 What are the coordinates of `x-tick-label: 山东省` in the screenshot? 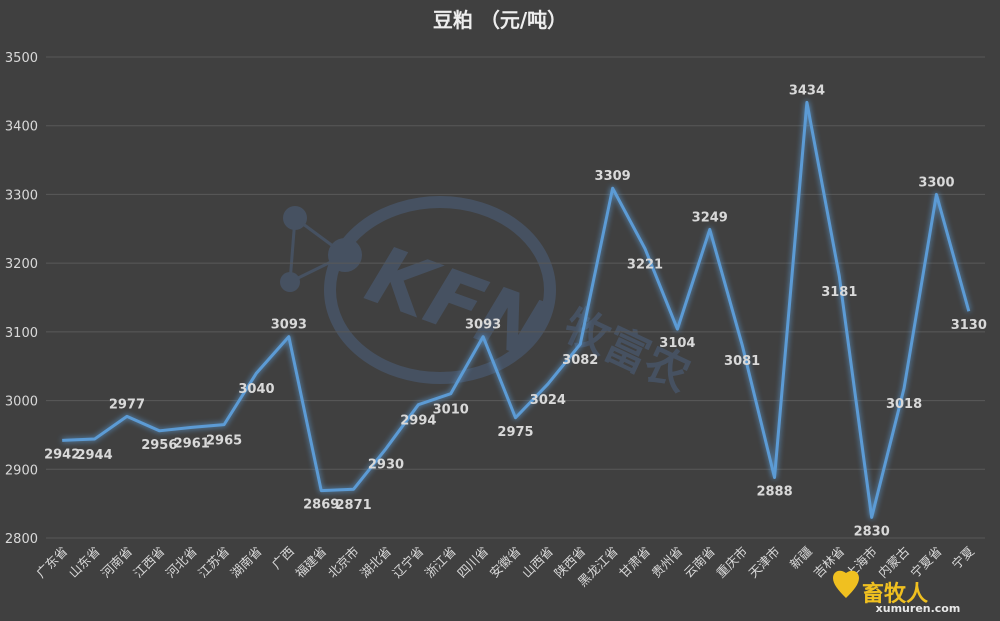 It's located at (84, 562).